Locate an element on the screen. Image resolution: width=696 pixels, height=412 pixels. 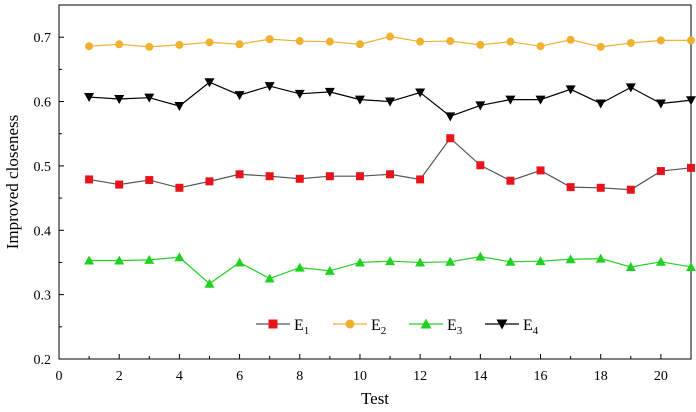
legend-subscript: 3 is located at coordinates (460, 331).